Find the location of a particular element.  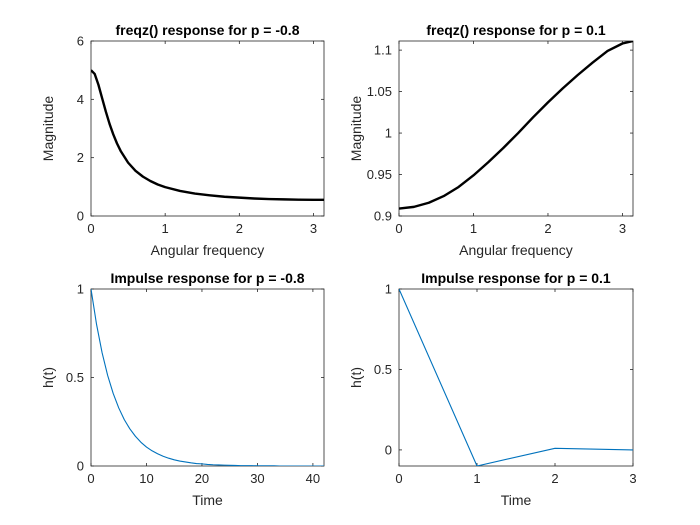

x-tick-label: 40 is located at coordinates (313, 478).